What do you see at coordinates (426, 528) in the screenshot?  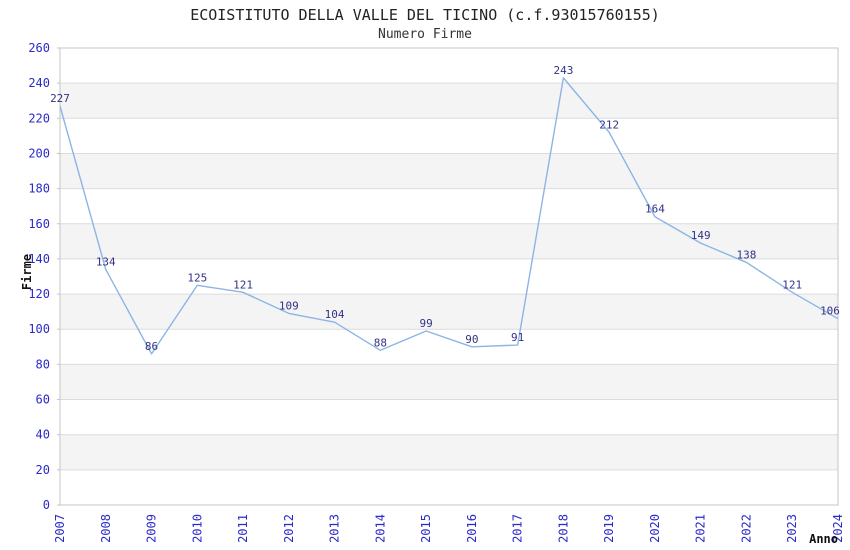 I see `x-tick-label: 2015` at bounding box center [426, 528].